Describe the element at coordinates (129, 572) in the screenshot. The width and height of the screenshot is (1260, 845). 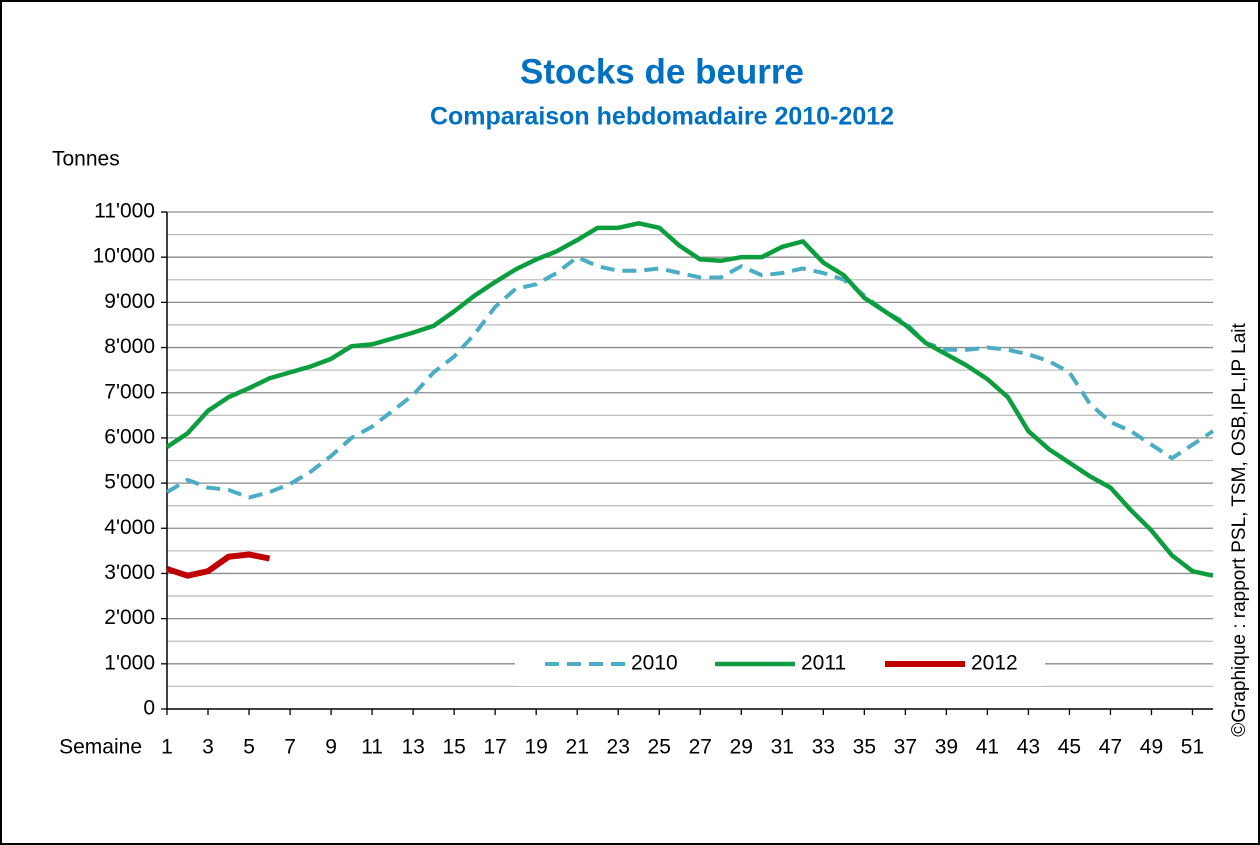
I see `y-tick-label: 3'000` at that location.